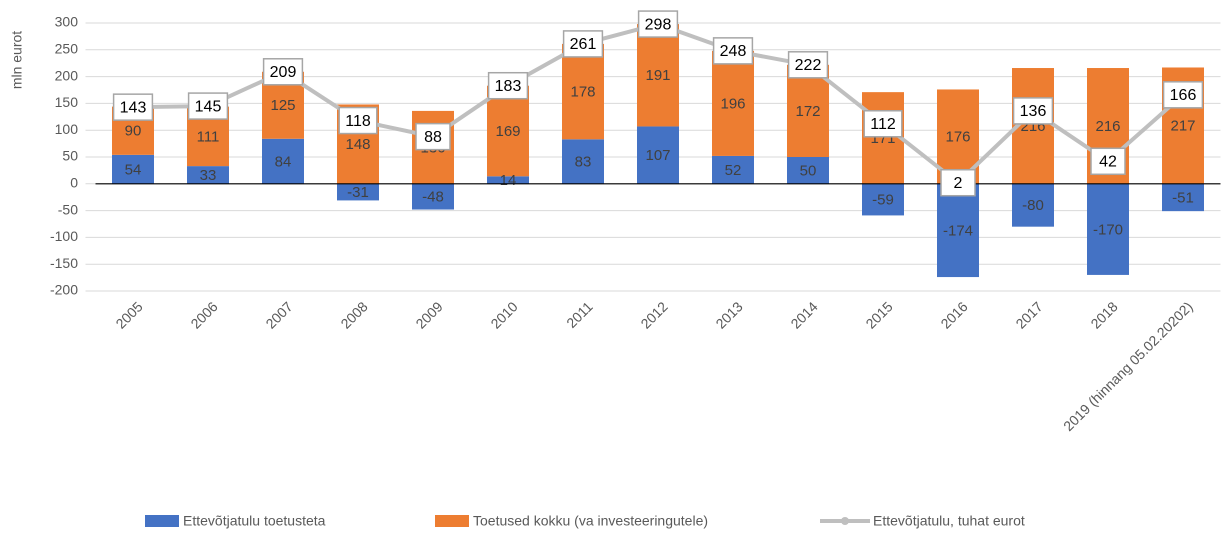 Image resolution: width=1229 pixels, height=533 pixels. Describe the element at coordinates (845, 521) in the screenshot. I see `legend-marker` at that location.